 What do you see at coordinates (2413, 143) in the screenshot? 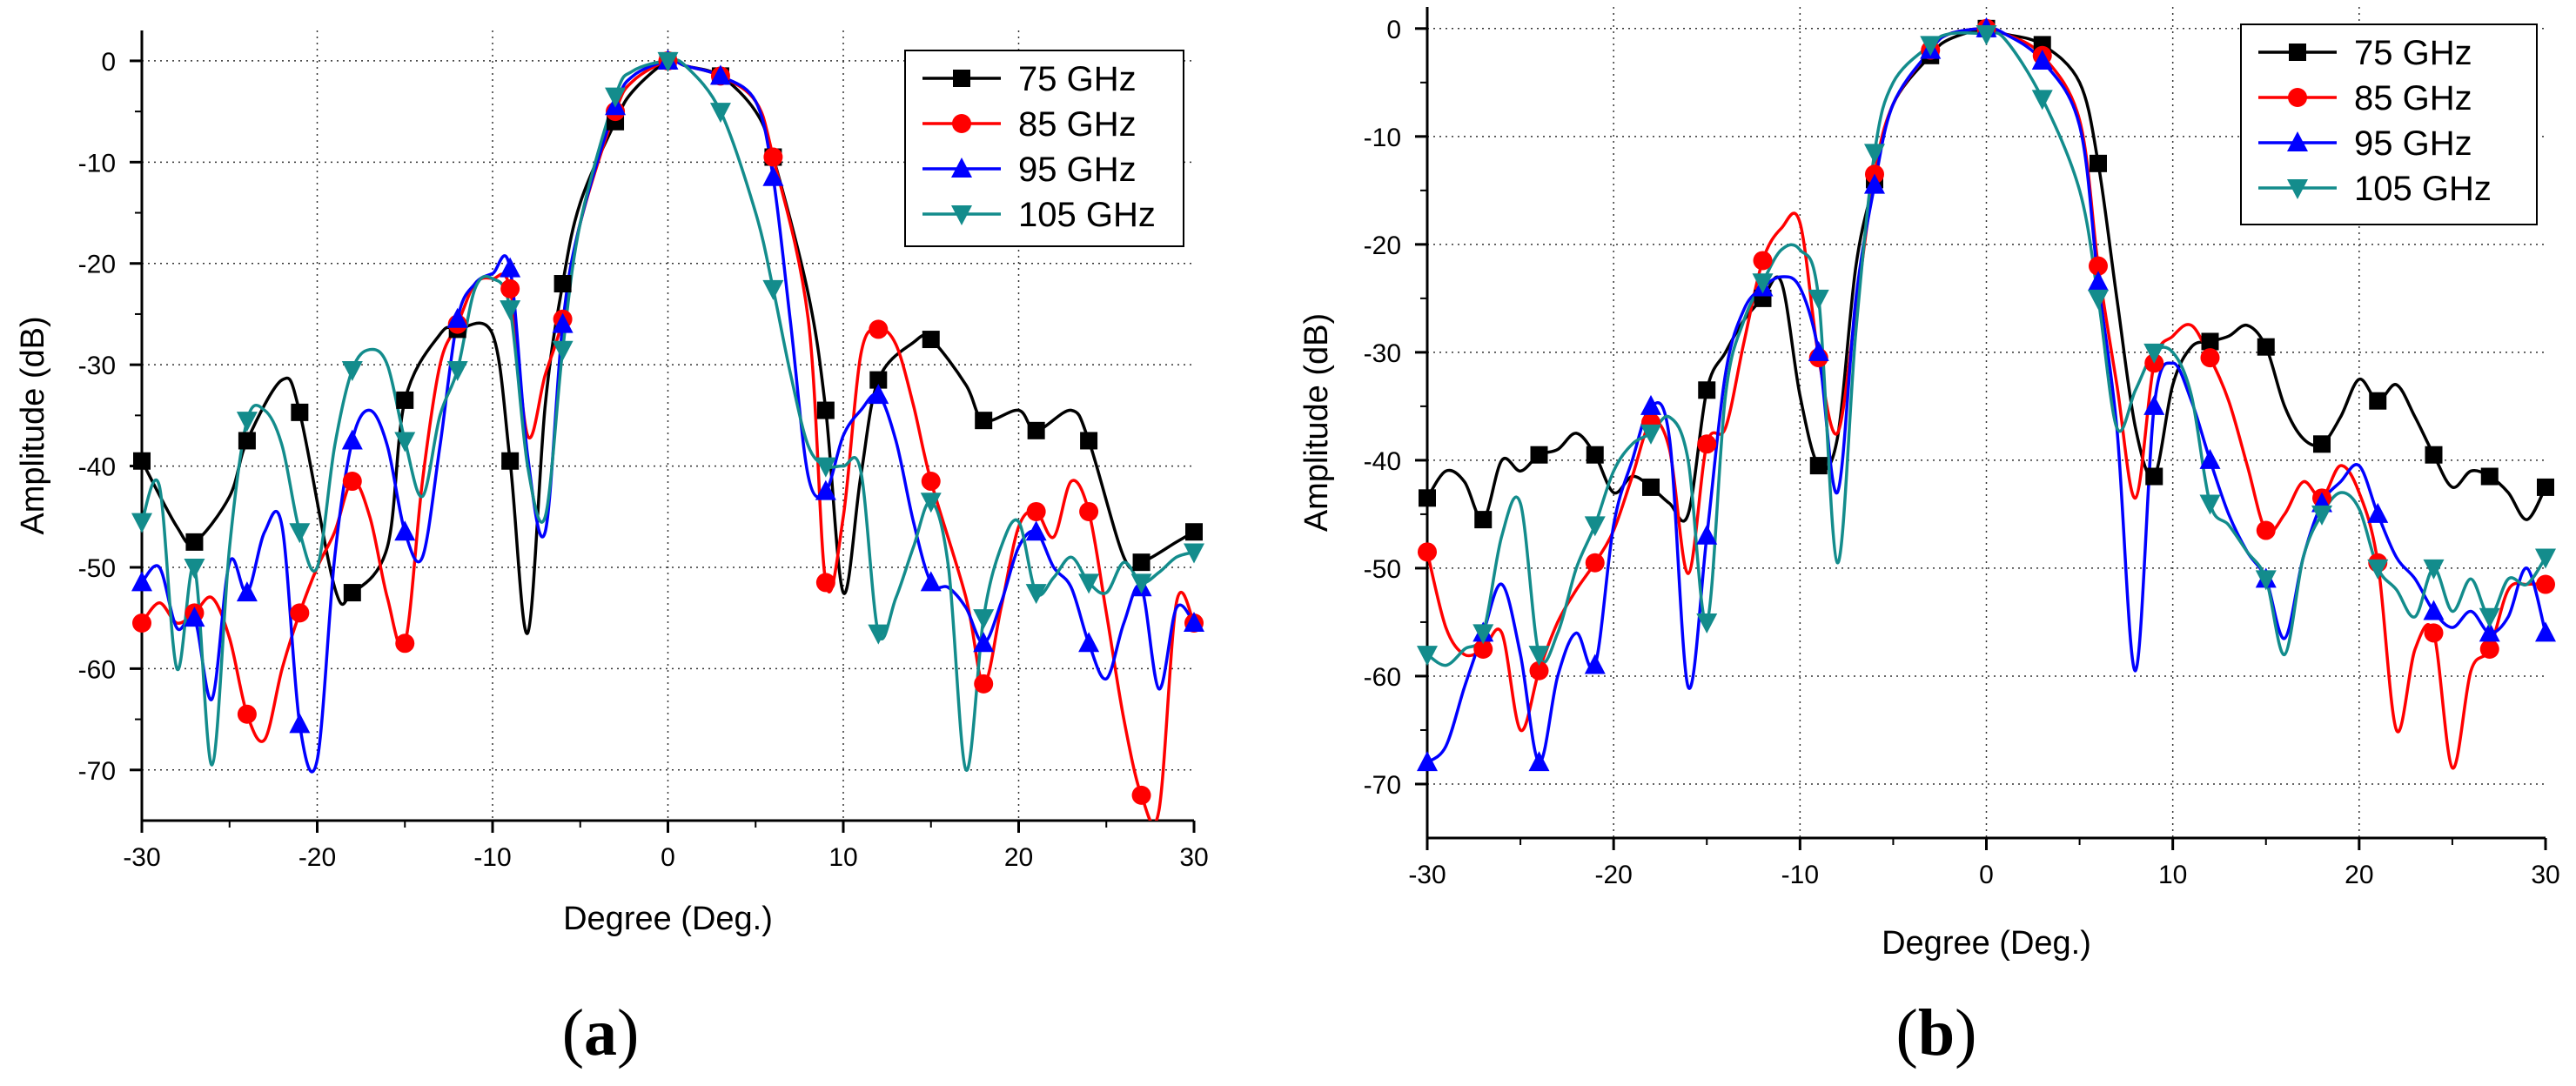
I see `legend-label: 95 GHz` at bounding box center [2413, 143].